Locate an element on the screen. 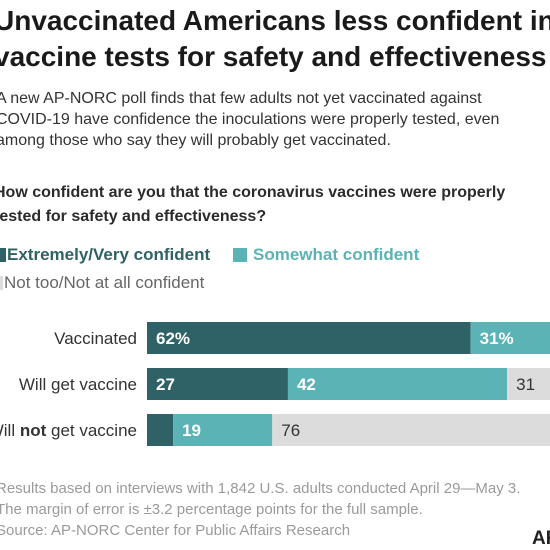  data-label: 62% is located at coordinates (173, 338).